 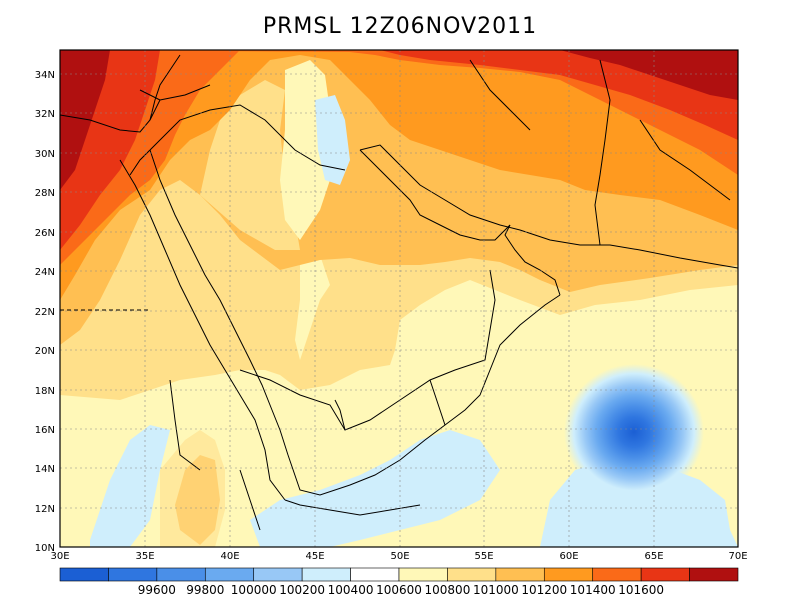 What do you see at coordinates (254, 590) in the screenshot?
I see `colorbar-label: 100000` at bounding box center [254, 590].